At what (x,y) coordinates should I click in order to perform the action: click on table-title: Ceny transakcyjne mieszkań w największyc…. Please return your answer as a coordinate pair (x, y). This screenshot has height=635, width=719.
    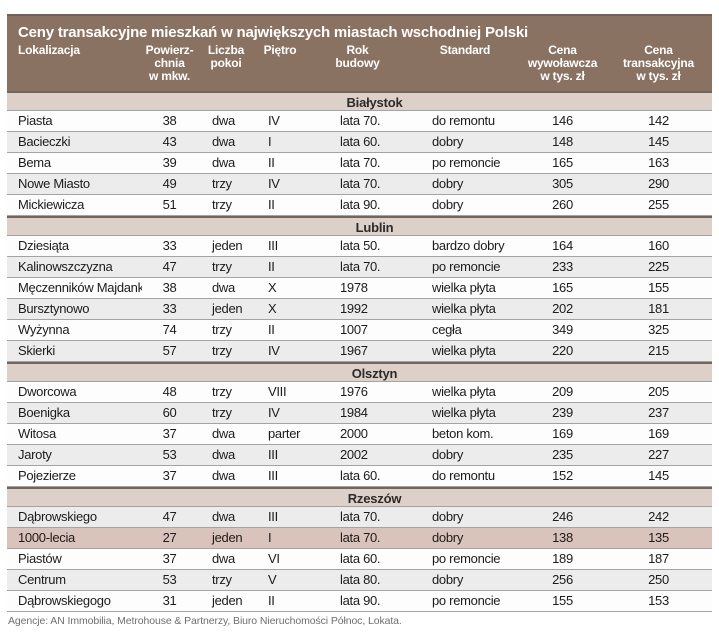
    Looking at the image, I should click on (273, 32).